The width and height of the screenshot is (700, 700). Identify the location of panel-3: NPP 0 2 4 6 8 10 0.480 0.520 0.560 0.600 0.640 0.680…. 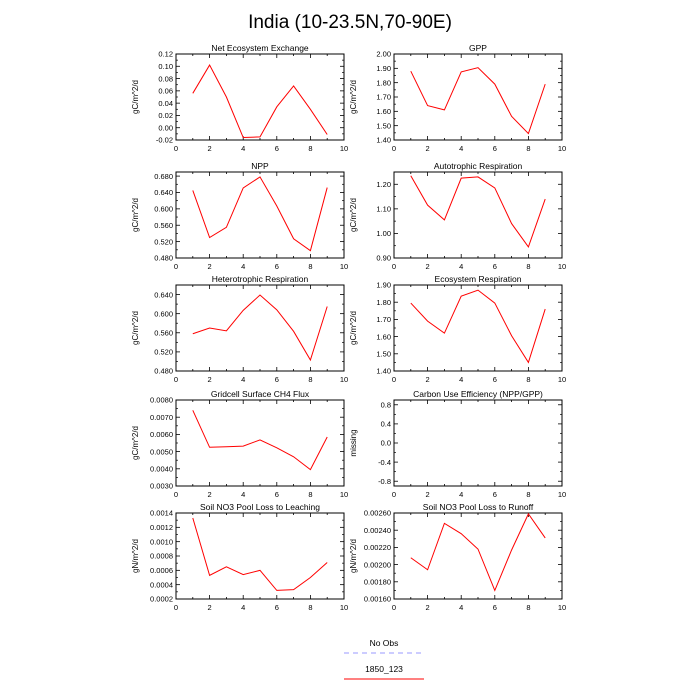
(239, 216).